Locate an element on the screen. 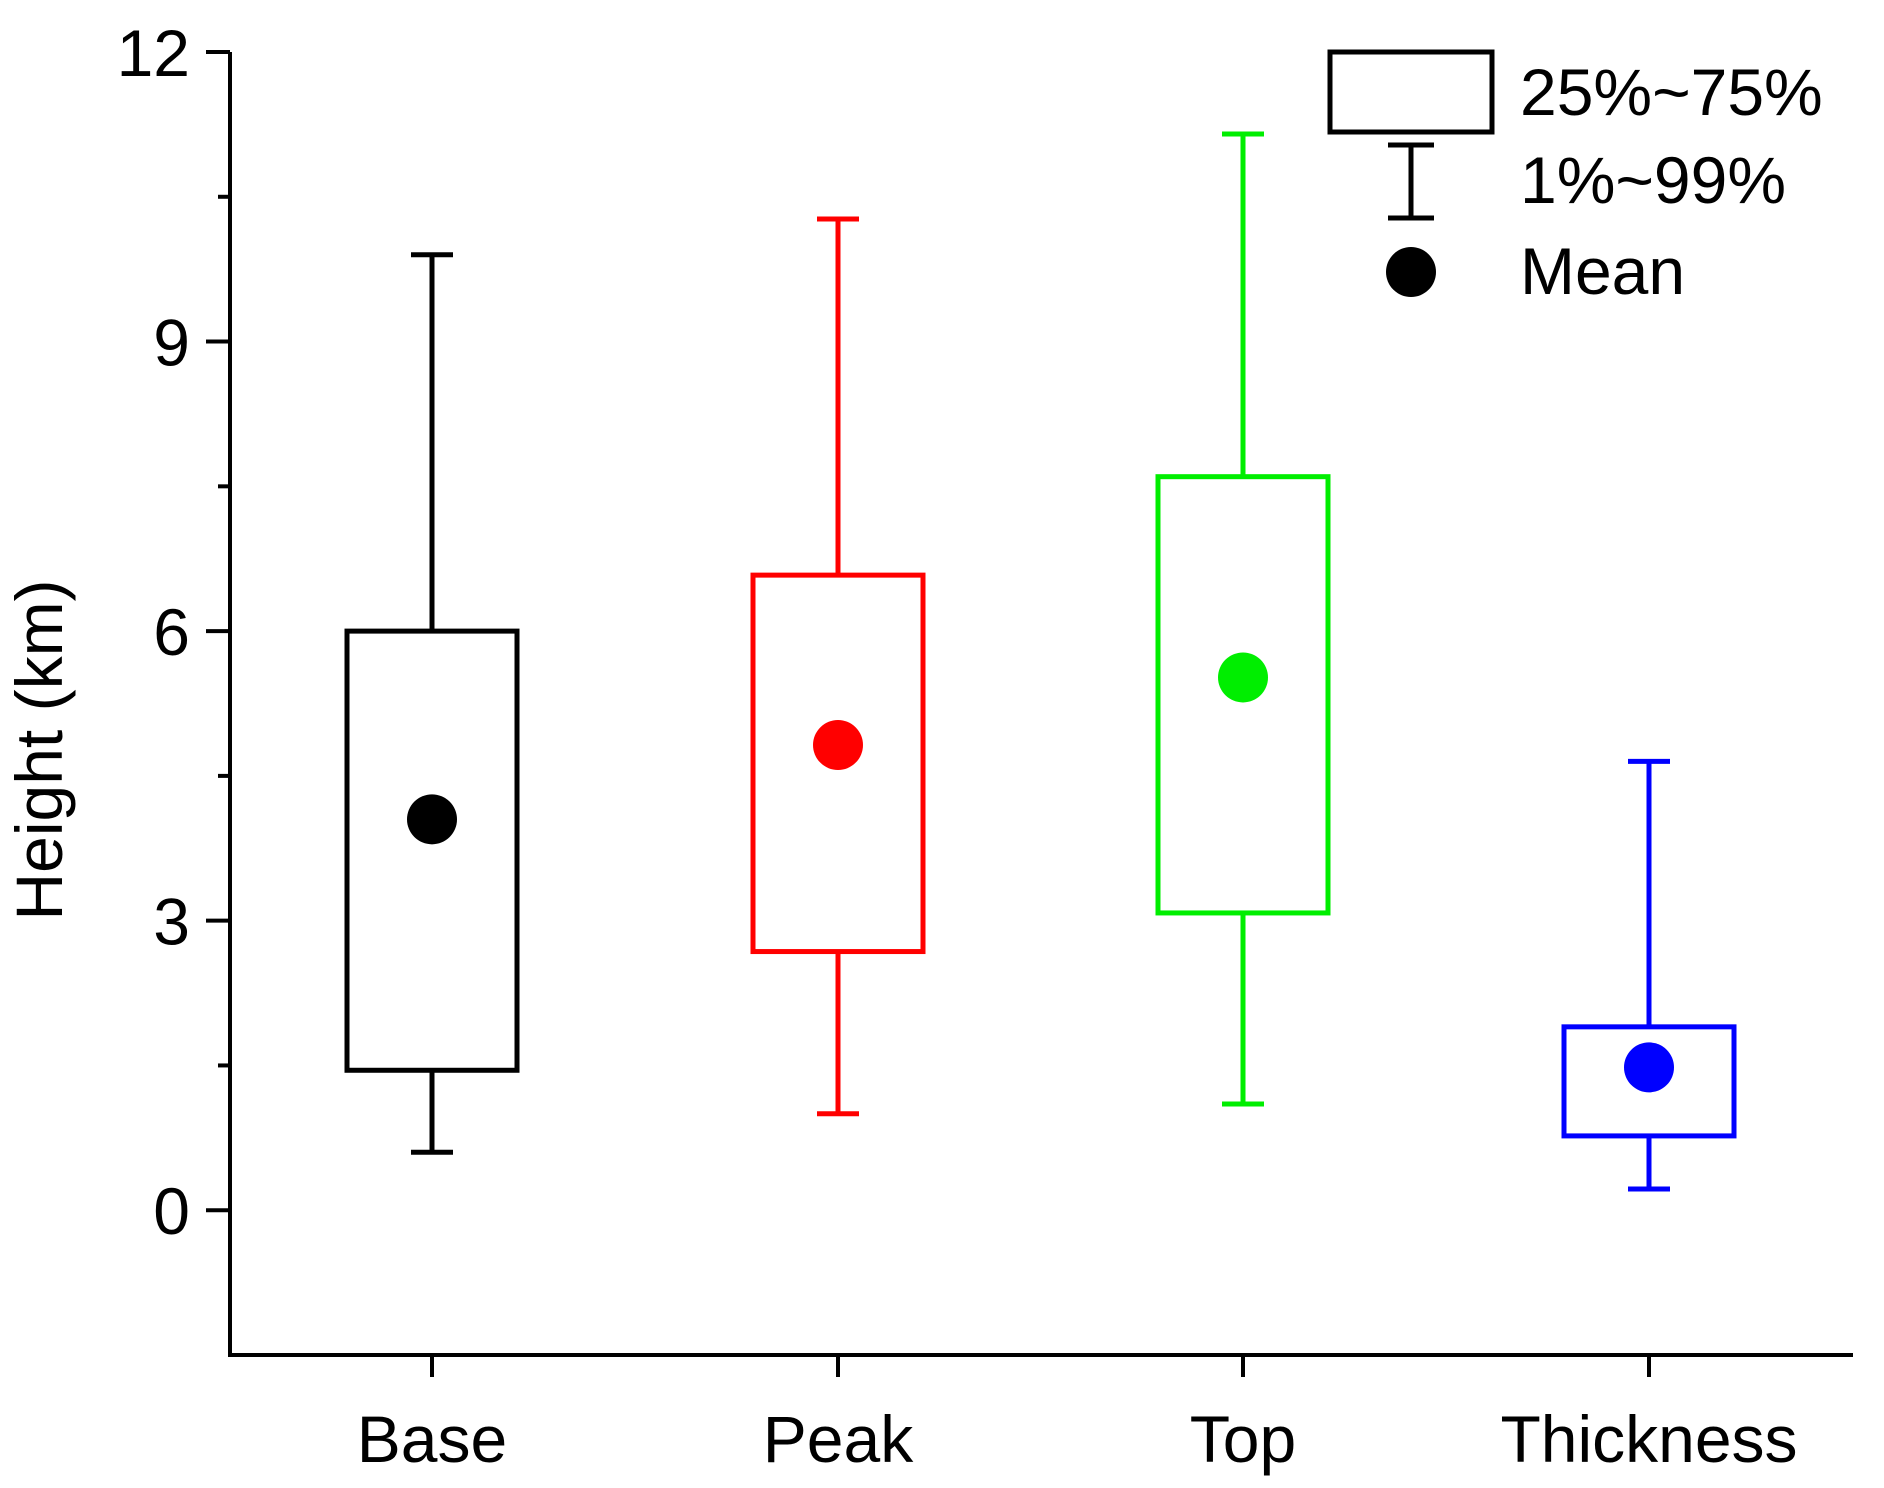 This screenshot has height=1488, width=1884. legend-box-label: 25%~75% is located at coordinates (1671, 92).